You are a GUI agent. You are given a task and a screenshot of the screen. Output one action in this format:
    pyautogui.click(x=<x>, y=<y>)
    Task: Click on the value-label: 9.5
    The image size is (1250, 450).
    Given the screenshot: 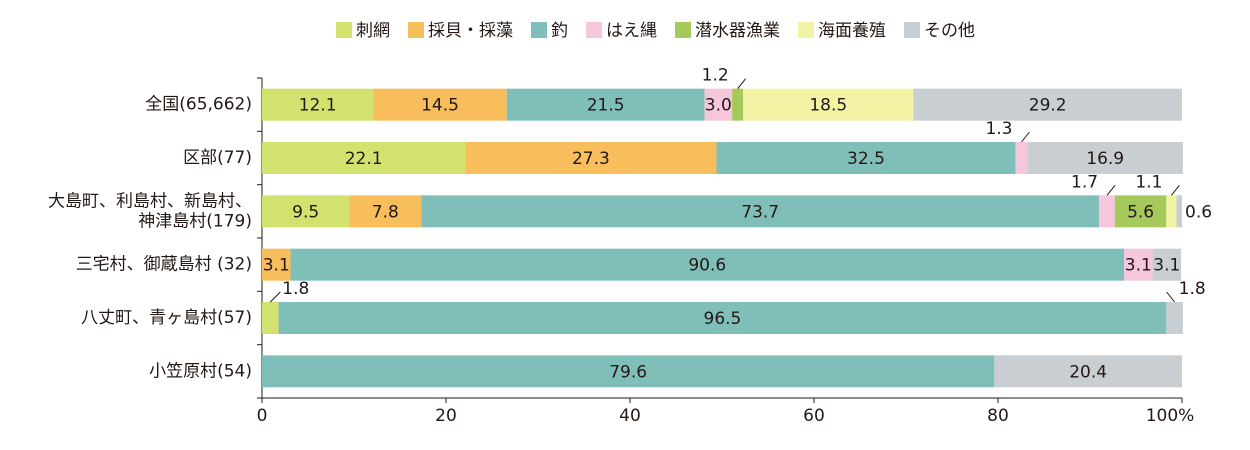 What is the action you would take?
    pyautogui.click(x=305, y=212)
    